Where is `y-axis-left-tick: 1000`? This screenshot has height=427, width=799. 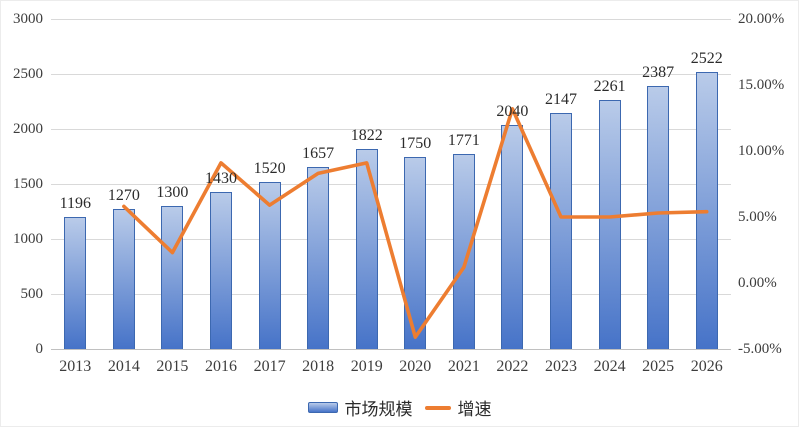
y-axis-left-tick: 1000 is located at coordinates (28, 239).